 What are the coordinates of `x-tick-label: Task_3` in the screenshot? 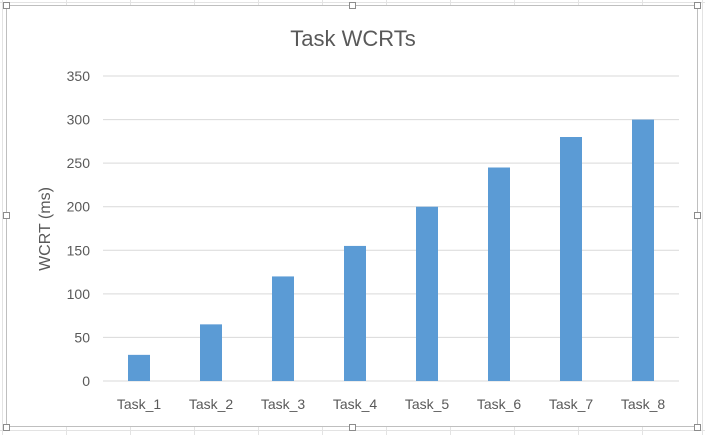 It's located at (283, 404).